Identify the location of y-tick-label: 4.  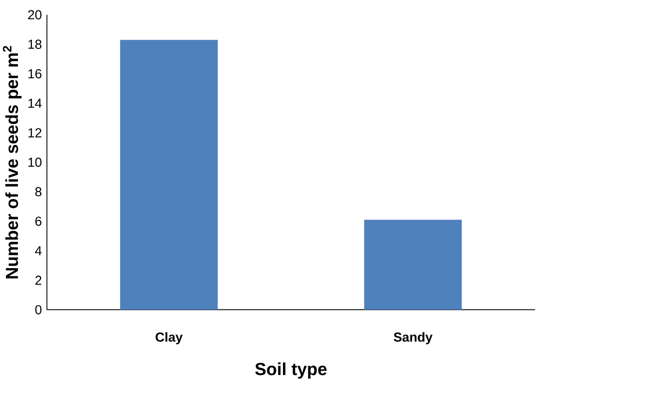
(38, 251).